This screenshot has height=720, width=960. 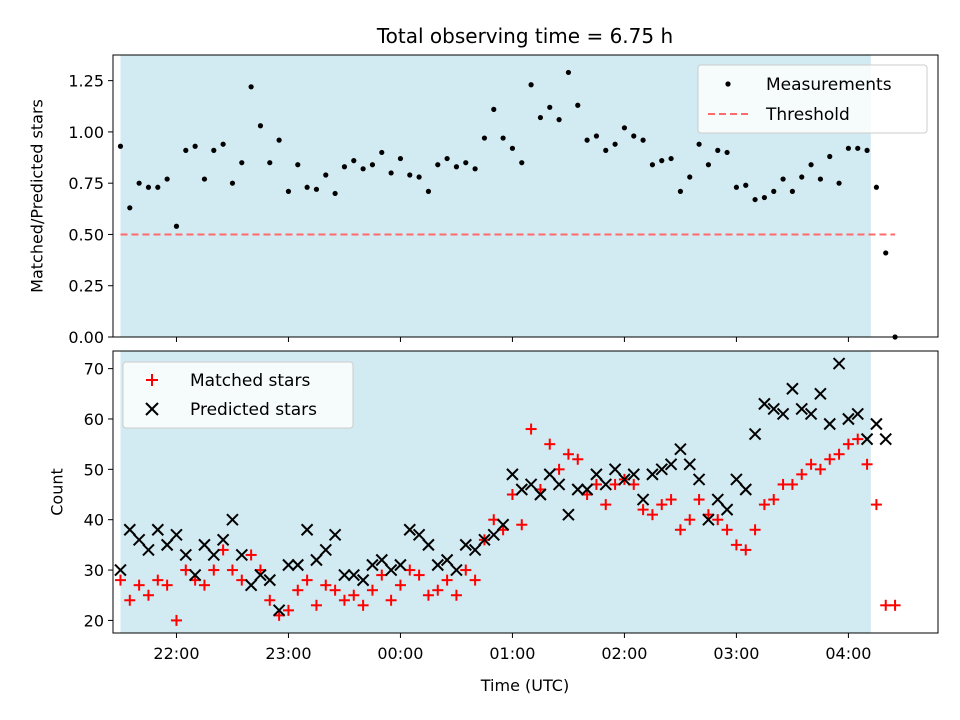 What do you see at coordinates (512, 653) in the screenshot?
I see `x-tick-label: 01:00` at bounding box center [512, 653].